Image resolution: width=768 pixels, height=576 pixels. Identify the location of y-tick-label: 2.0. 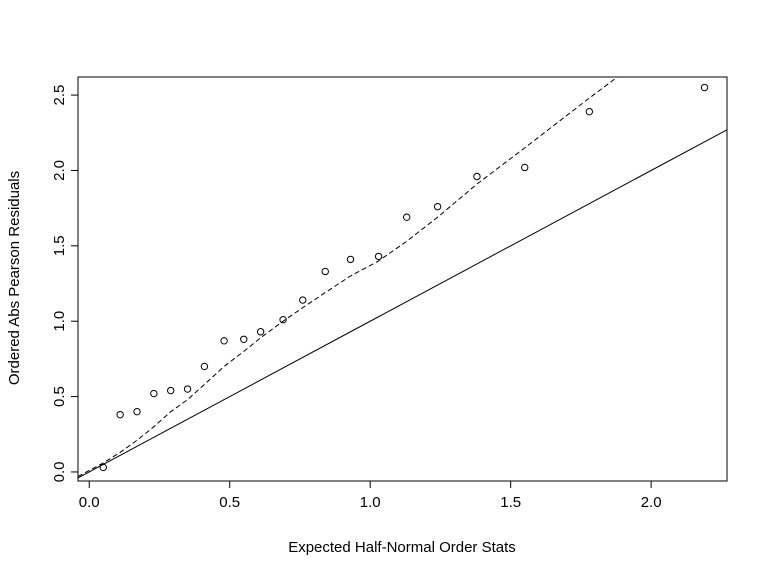
(59, 170).